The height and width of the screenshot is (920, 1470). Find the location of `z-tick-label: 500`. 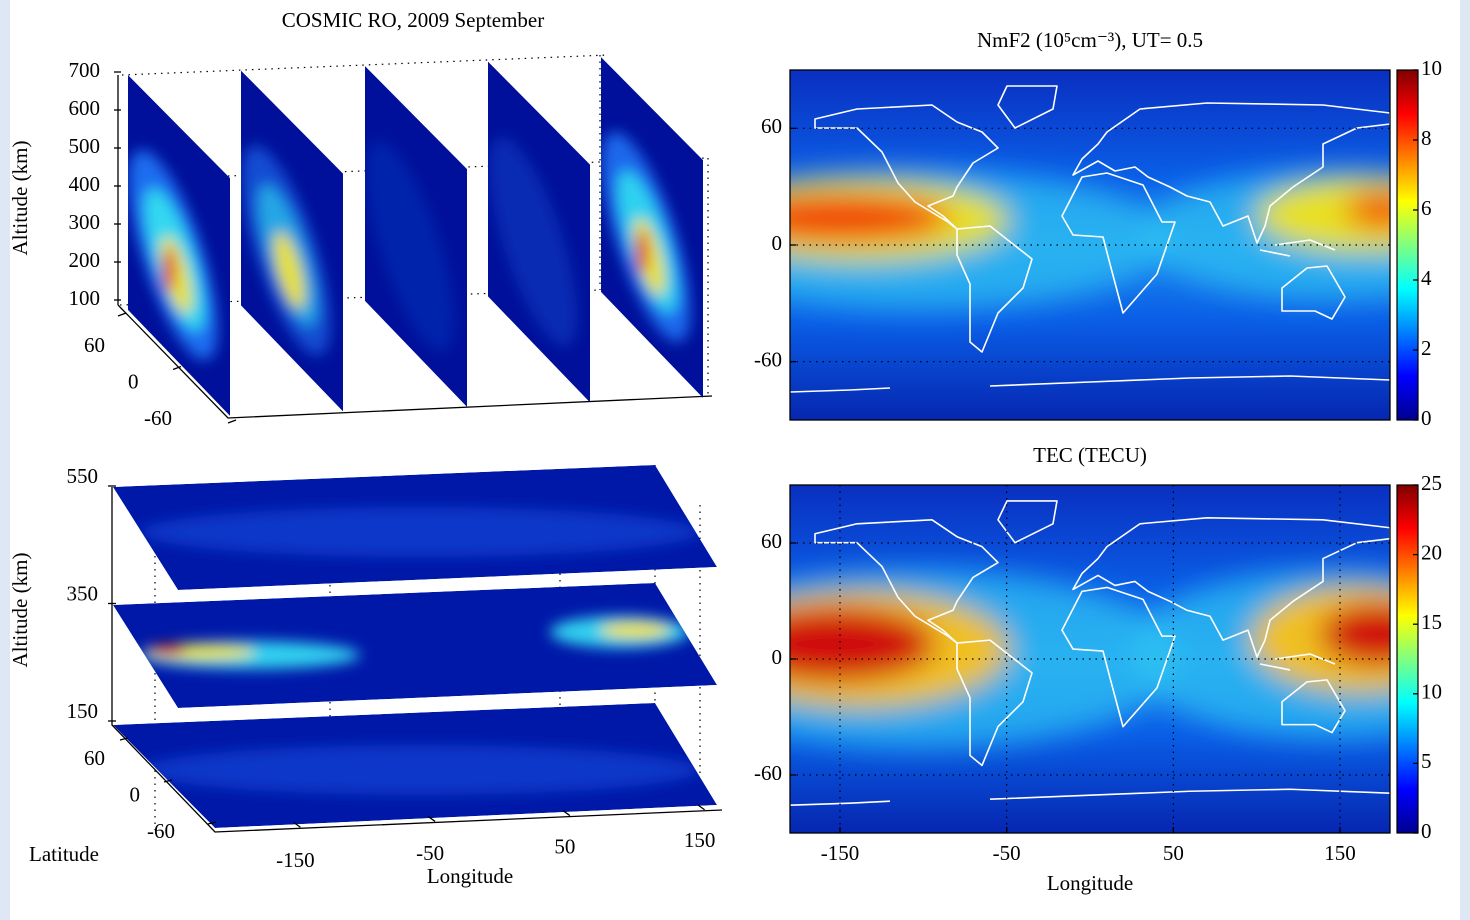

z-tick-label: 500 is located at coordinates (85, 146).